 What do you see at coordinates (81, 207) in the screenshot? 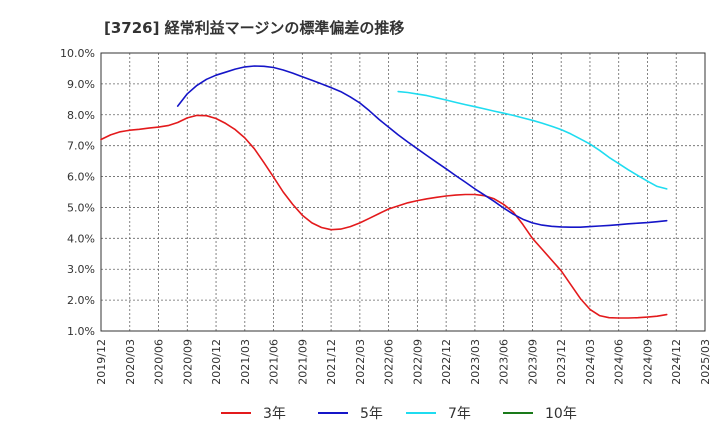
I see `y-tick-label: 5.0%` at bounding box center [81, 207].